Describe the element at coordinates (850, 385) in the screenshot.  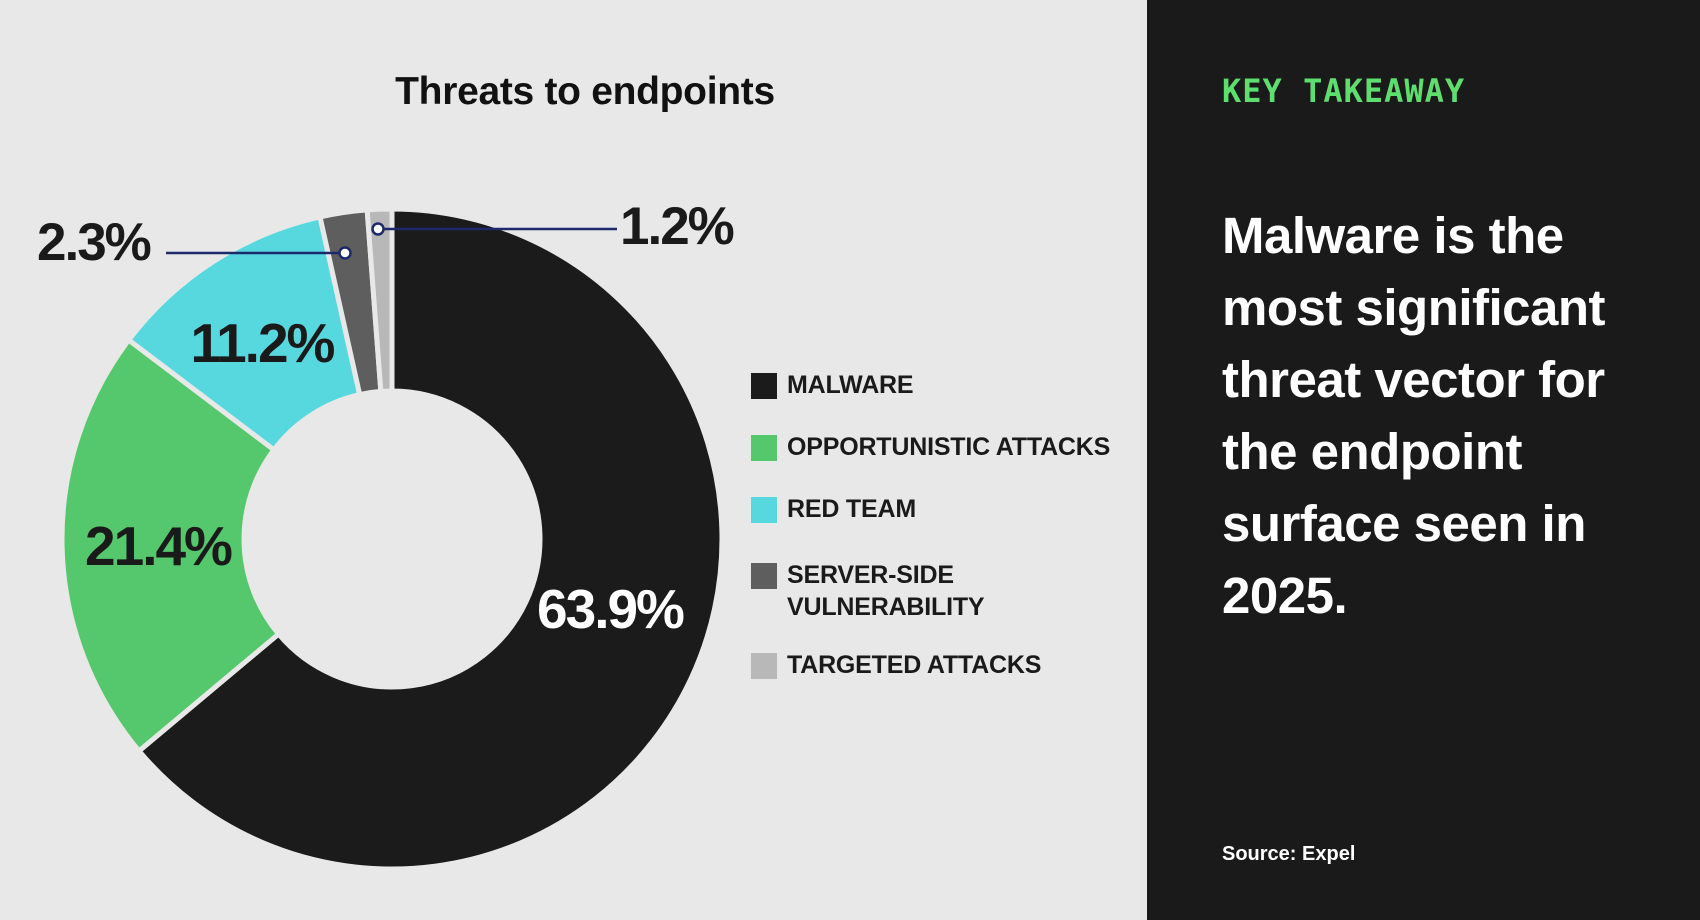
I see `legend-label: MALWARE` at that location.